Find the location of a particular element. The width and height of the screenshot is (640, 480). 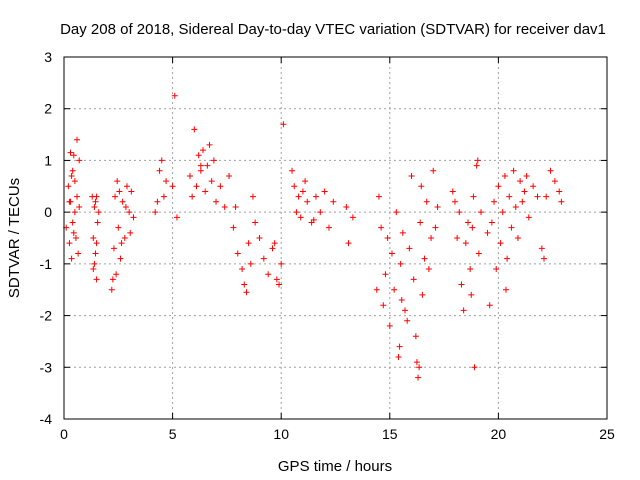

y-tick-label: 3 is located at coordinates (48, 57).